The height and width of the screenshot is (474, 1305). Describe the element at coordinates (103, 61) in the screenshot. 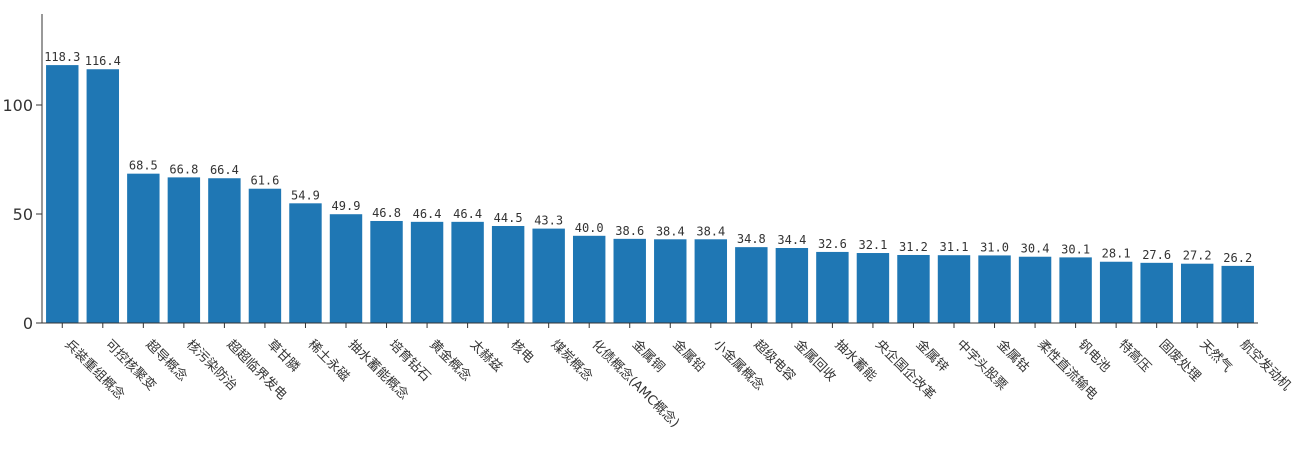

I see `data-label: 116.4` at that location.